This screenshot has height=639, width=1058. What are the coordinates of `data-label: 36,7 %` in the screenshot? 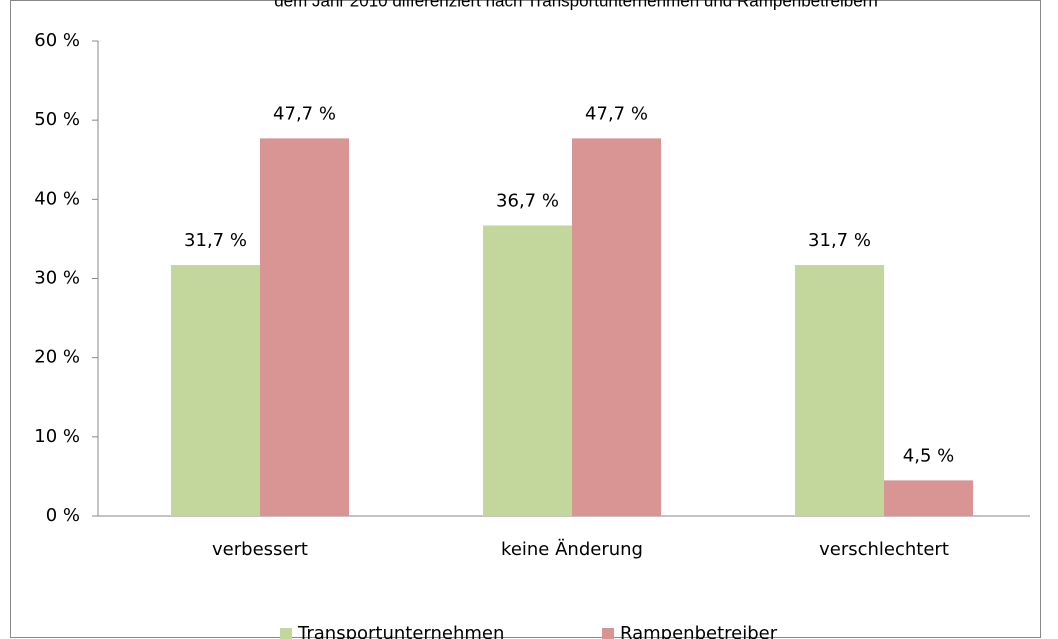 It's located at (527, 200).